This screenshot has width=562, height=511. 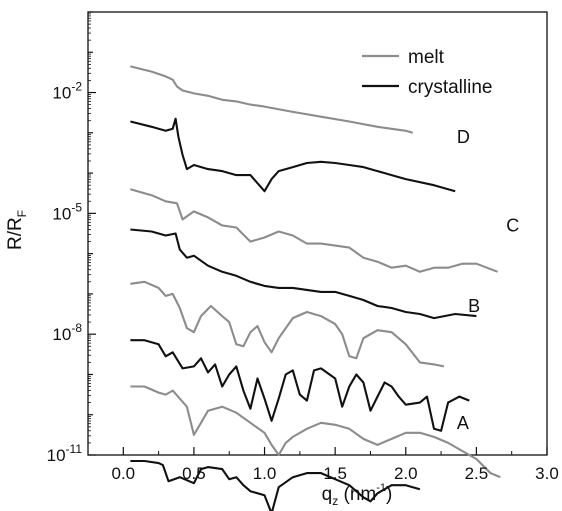 What do you see at coordinates (287, 324) in the screenshot?
I see `series-line-b-melt` at bounding box center [287, 324].